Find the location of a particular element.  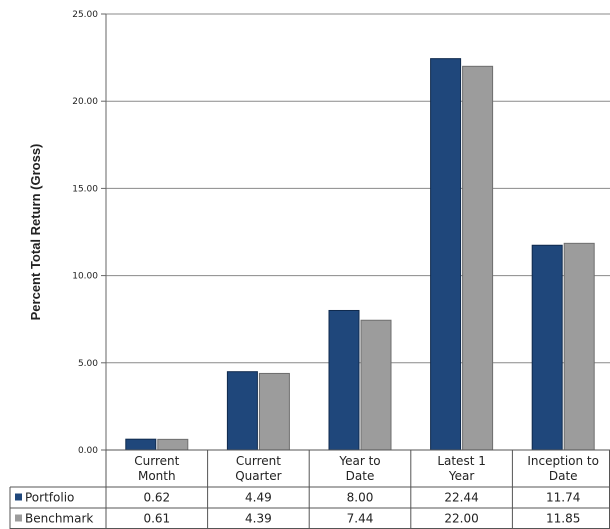

data-label: 11.74 is located at coordinates (563, 498).